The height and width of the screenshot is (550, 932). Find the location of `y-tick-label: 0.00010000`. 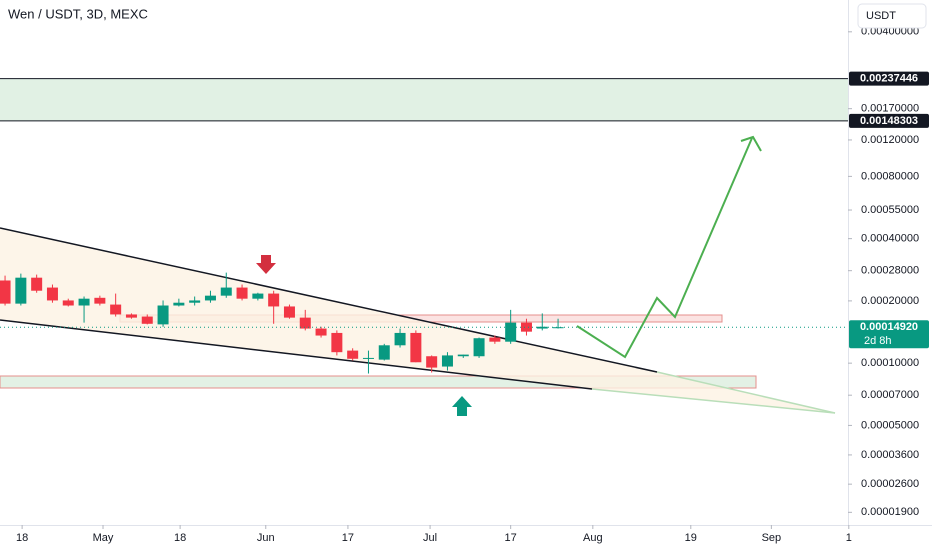

y-tick-label: 0.00010000 is located at coordinates (890, 363).